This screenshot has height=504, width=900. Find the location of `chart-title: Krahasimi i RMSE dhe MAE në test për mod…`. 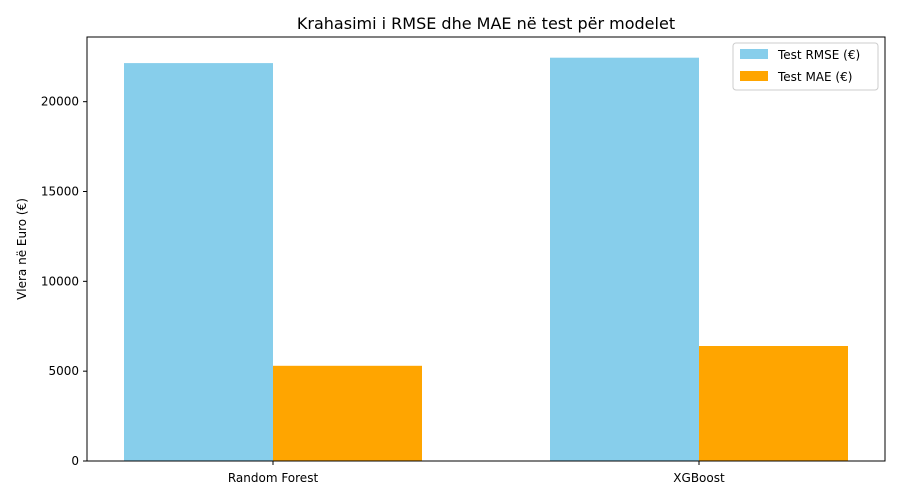

chart-title: Krahasimi i RMSE dhe MAE në test për mod… is located at coordinates (486, 23).